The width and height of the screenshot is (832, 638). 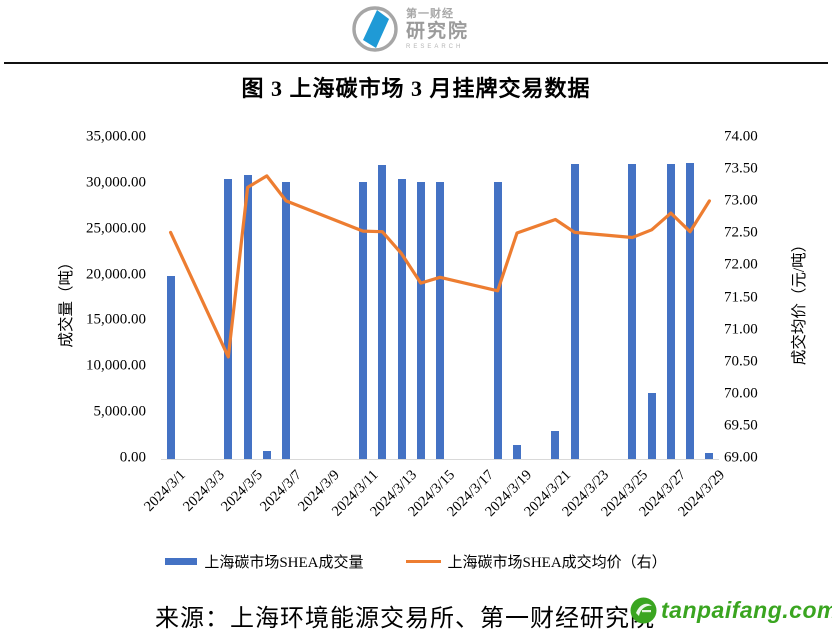 I want to click on chart-legend: 上海碳市场SHEA成交量 上海碳市场SHEA成交均价（右）, so click(x=416, y=561).